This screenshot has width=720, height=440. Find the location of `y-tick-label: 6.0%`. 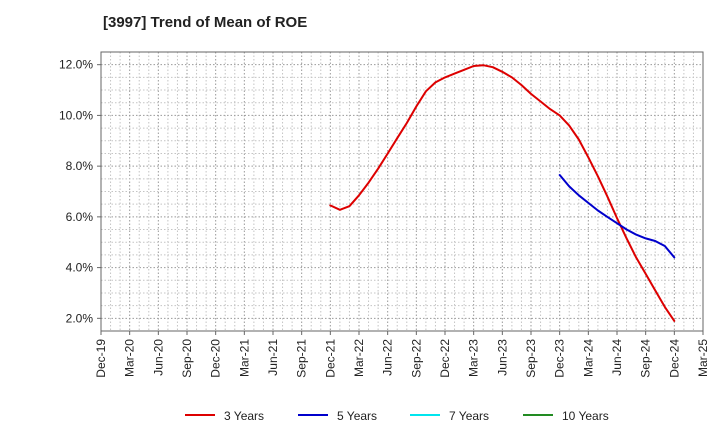

y-tick-label: 6.0% is located at coordinates (80, 217).